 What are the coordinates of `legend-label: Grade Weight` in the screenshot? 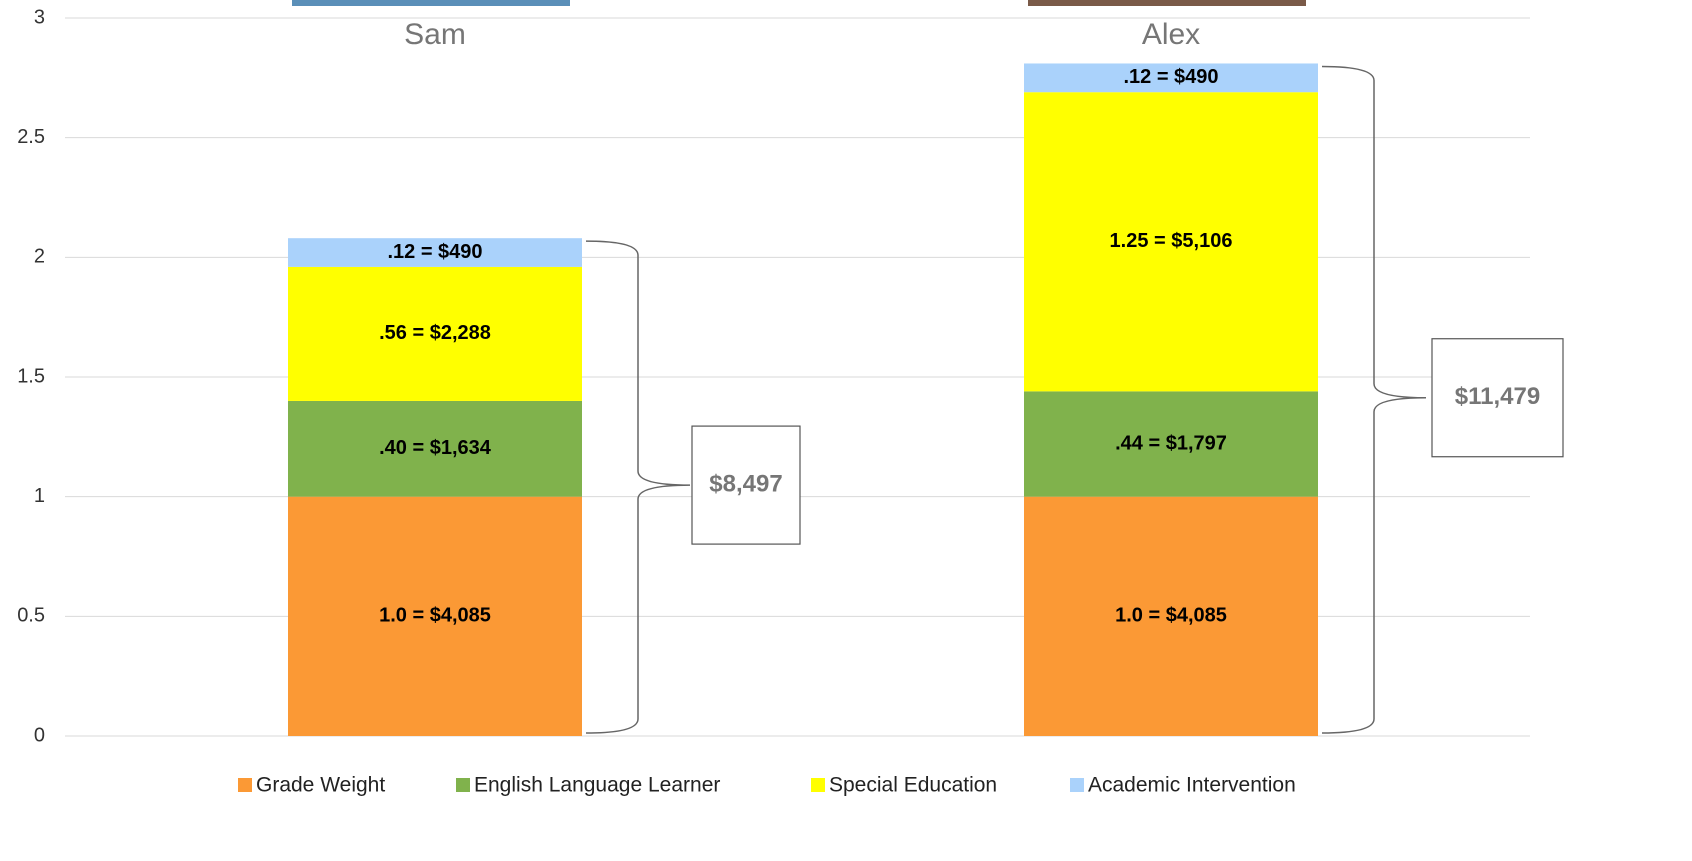 It's located at (320, 785).